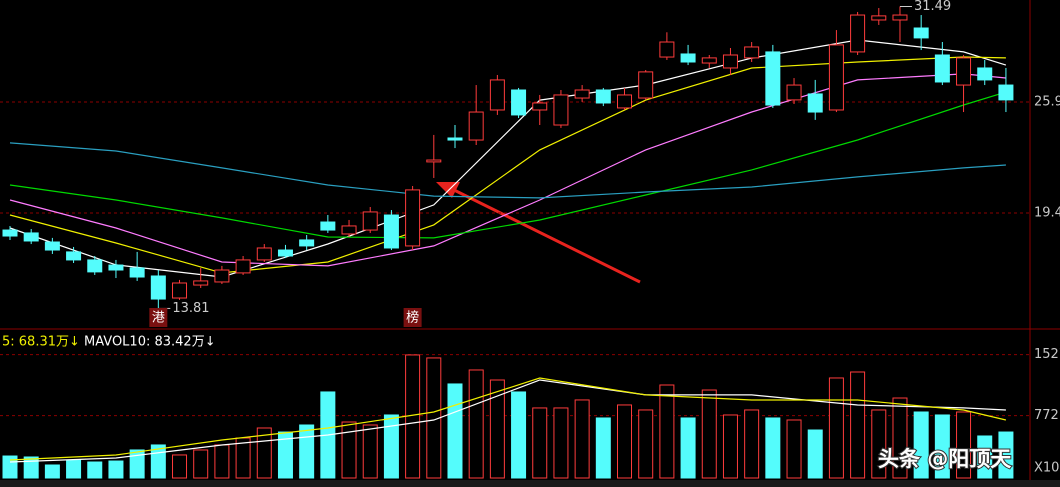 The height and width of the screenshot is (487, 1060). Describe the element at coordinates (190, 308) in the screenshot. I see `low-annotation: 13.81` at that location.